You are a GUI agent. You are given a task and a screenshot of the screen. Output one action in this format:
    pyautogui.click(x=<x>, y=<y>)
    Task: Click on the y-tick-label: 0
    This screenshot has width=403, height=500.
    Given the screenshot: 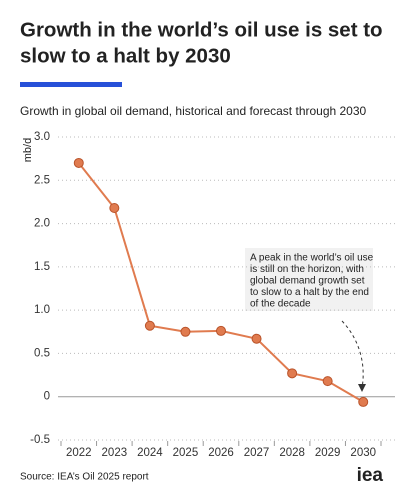 What is the action you would take?
    pyautogui.click(x=47, y=397)
    